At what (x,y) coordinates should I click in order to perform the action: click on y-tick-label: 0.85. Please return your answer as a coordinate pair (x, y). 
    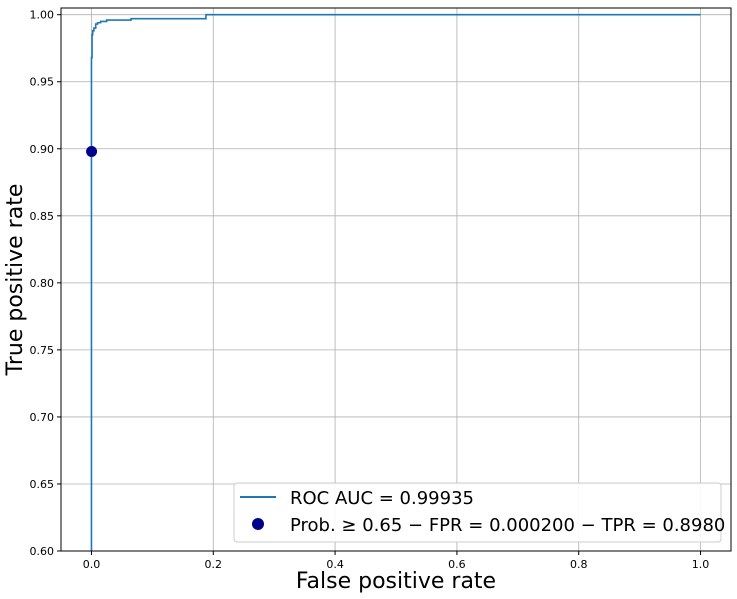
    Looking at the image, I should click on (42, 216).